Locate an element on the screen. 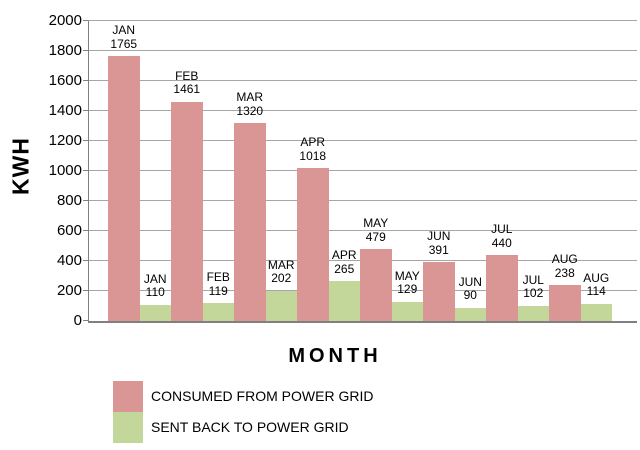  bar-label-consumed-jun: JUN 391 is located at coordinates (439, 243).